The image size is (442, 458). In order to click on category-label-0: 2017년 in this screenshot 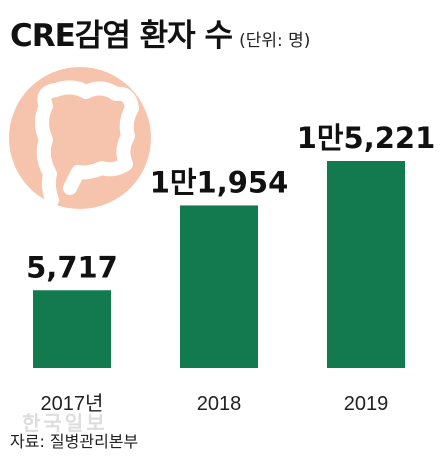, I will do `click(72, 403)`.